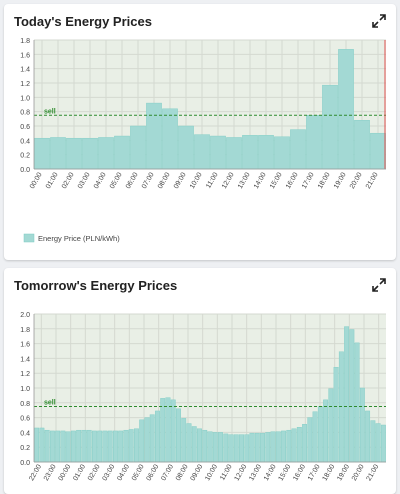 The image size is (400, 494). I want to click on x-tick-label: 10:00, so click(196, 180).